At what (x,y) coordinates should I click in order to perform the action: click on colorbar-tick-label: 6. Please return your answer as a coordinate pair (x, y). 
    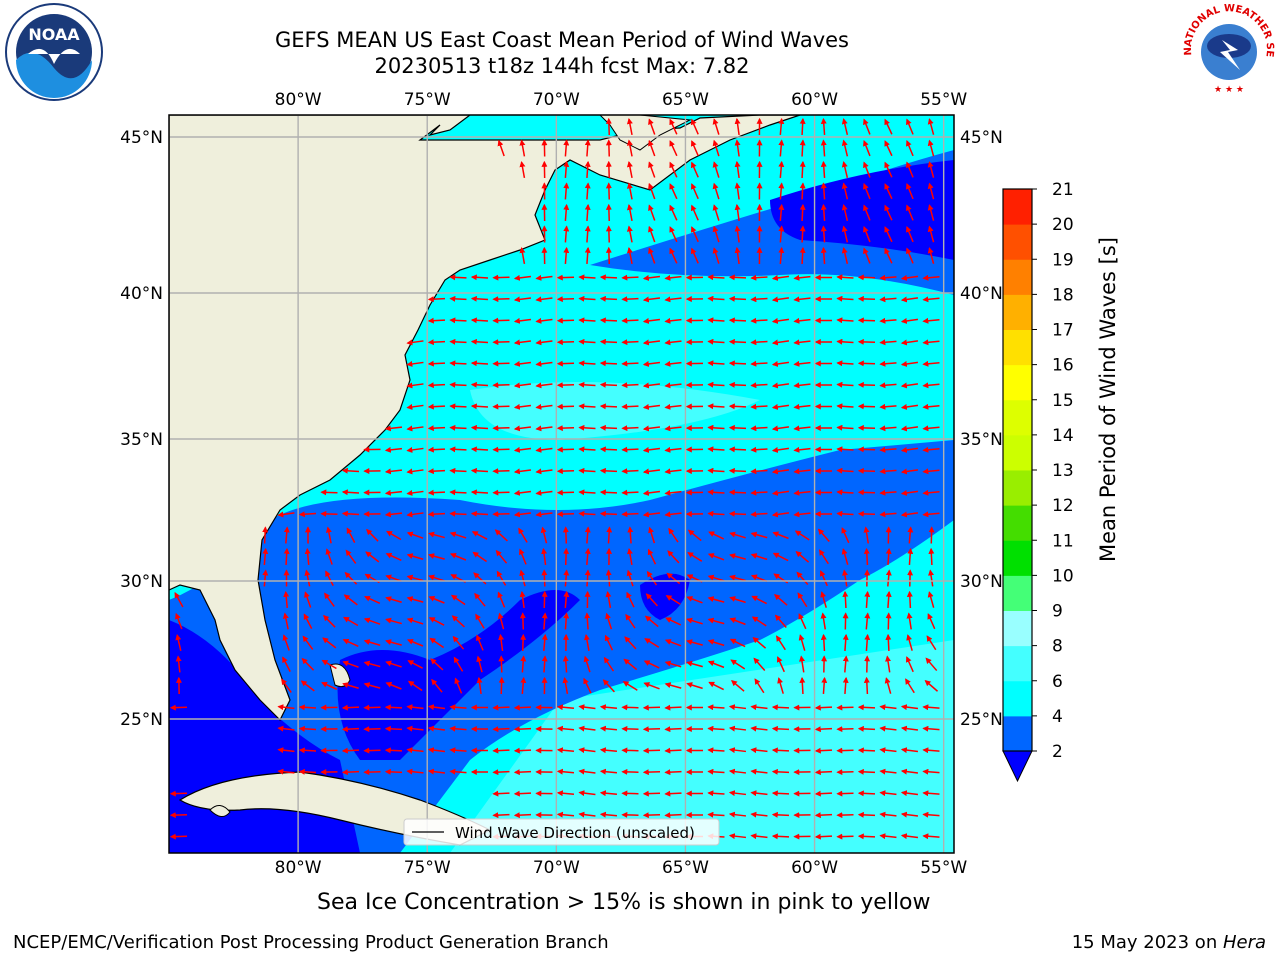
    Looking at the image, I should click on (1057, 682).